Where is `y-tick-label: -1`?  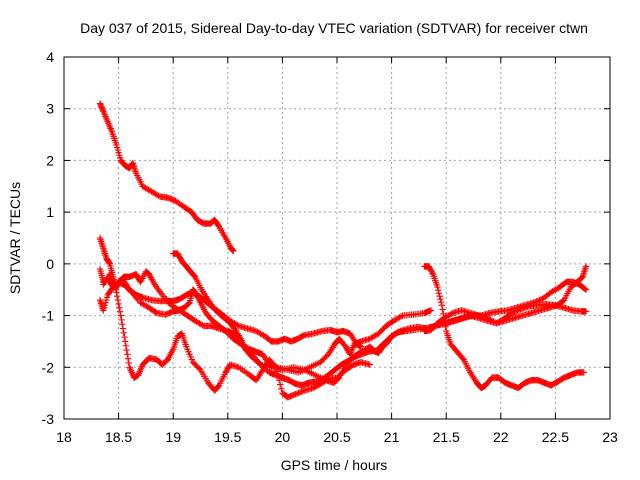
y-tick-label: -1 is located at coordinates (48, 316).